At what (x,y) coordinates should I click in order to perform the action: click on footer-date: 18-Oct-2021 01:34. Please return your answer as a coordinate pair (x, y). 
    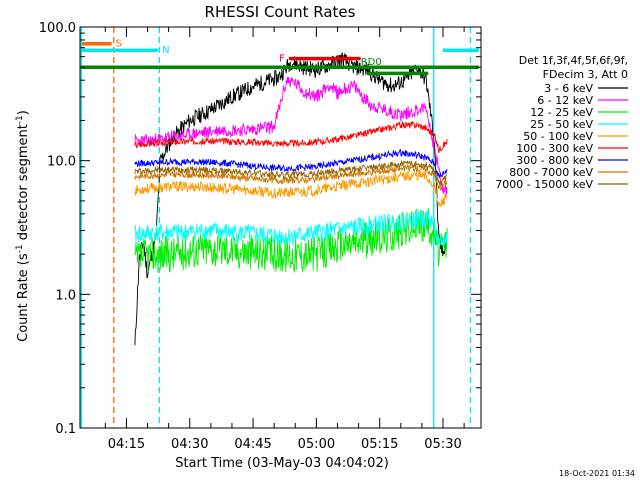
    Looking at the image, I should click on (597, 473).